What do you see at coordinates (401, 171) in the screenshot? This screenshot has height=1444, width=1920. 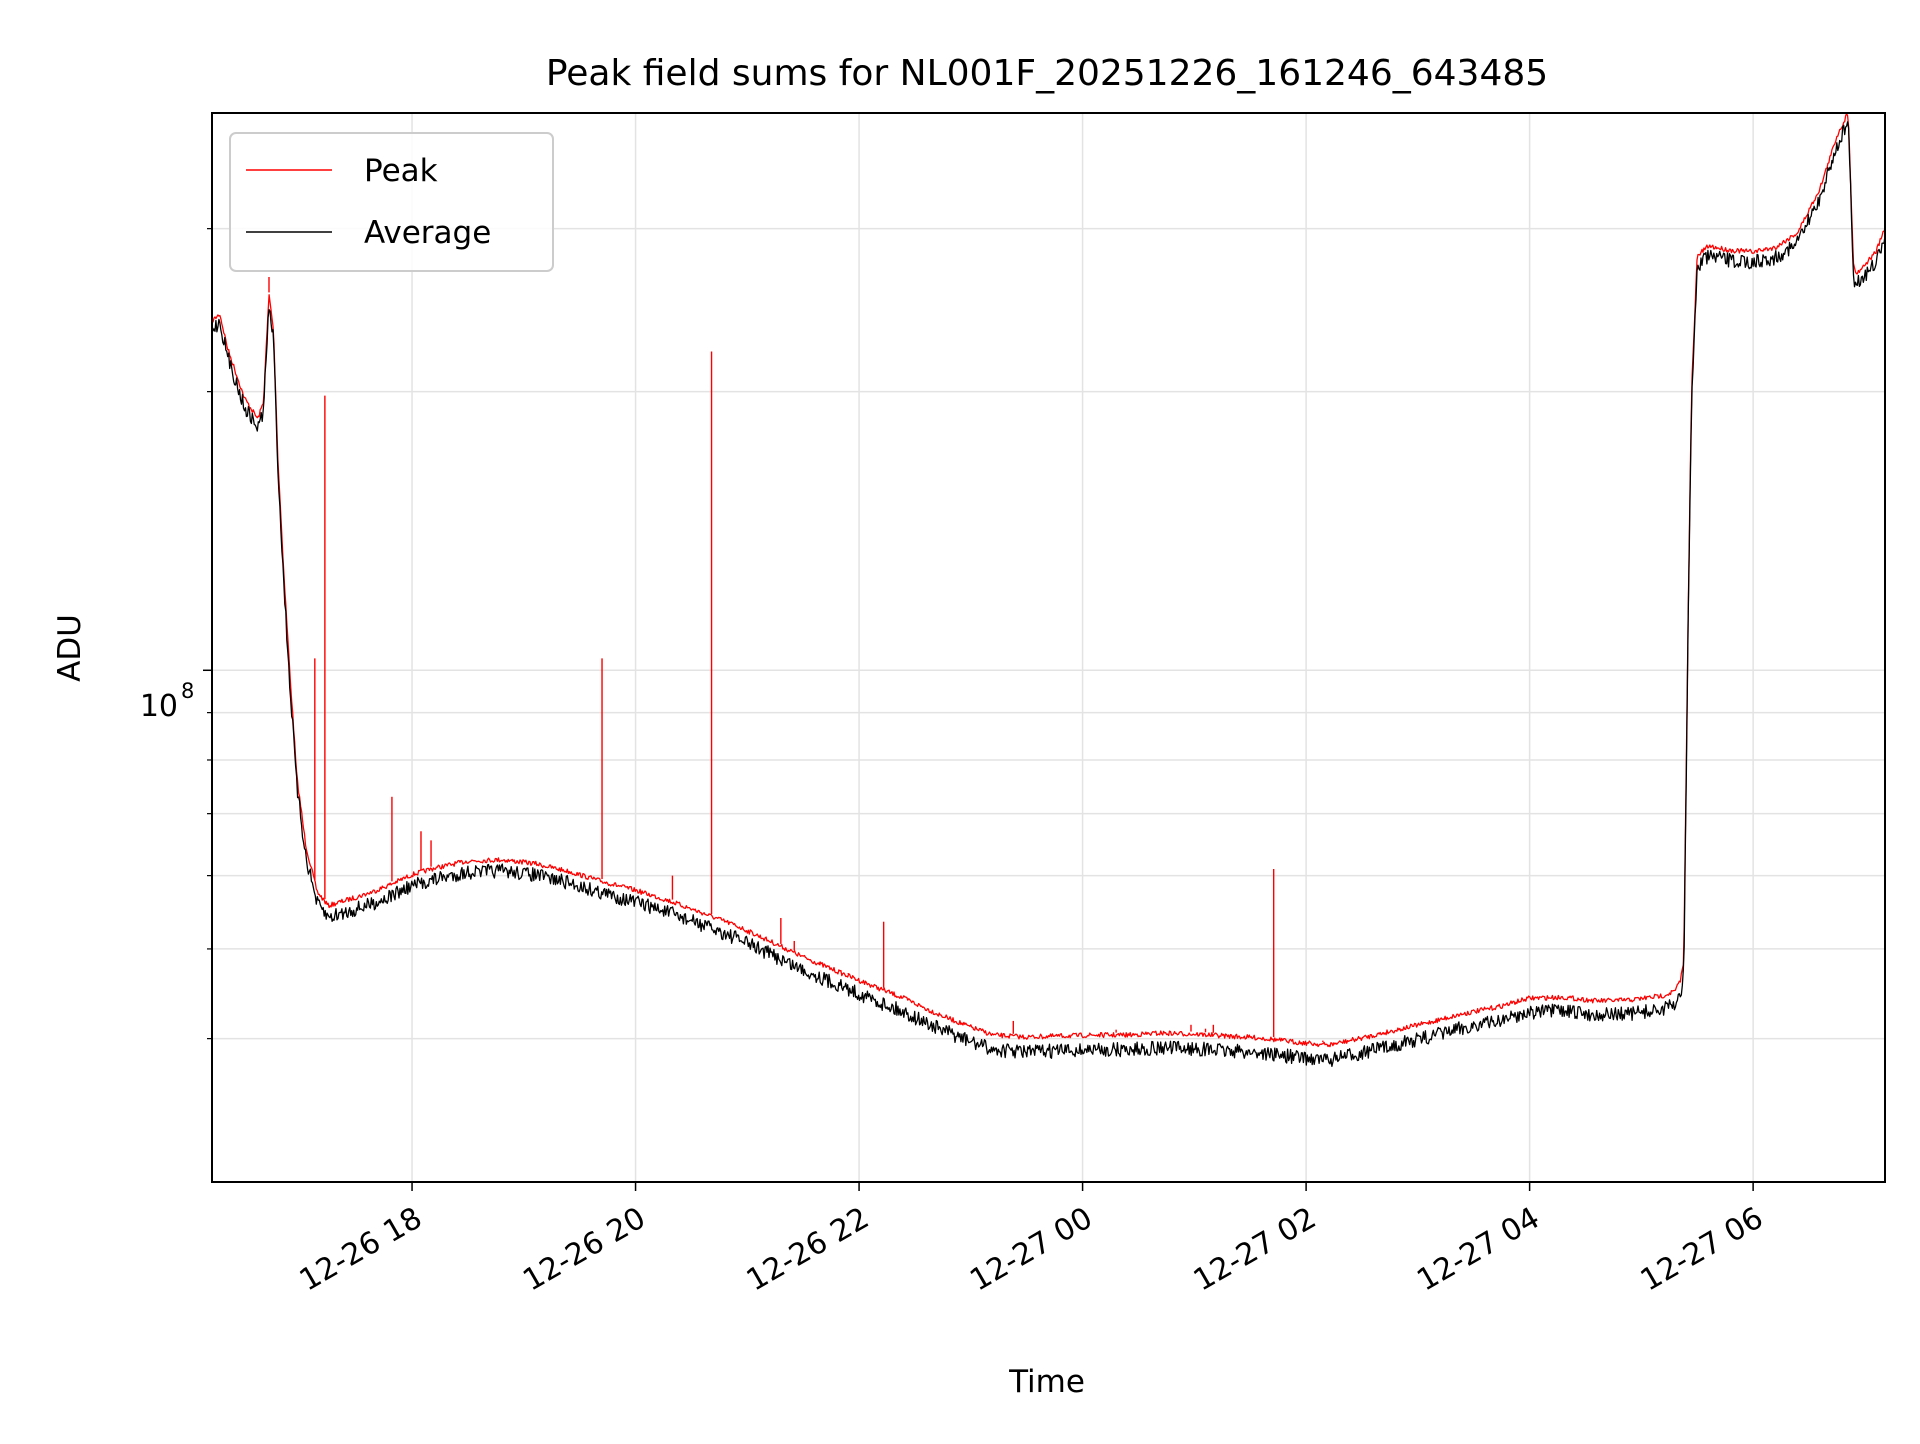 I see `legend-label-peak: Peak` at bounding box center [401, 171].